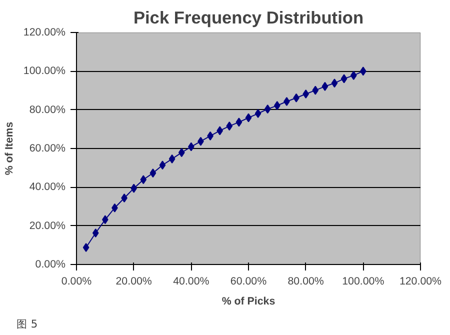 This screenshot has width=450, height=335. Describe the element at coordinates (9, 149) in the screenshot. I see `y-axis-title: % of Items` at that location.